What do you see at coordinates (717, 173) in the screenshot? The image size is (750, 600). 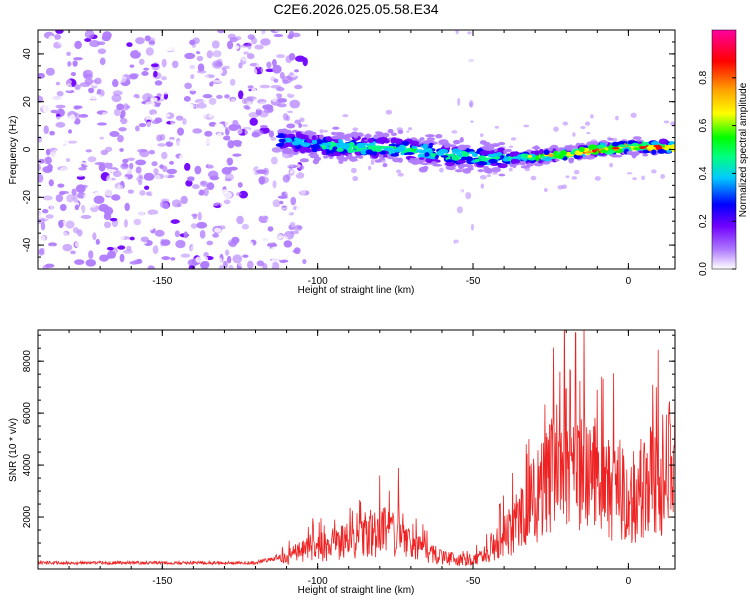 I see `colorbar-ticks: 0.0 0.2 0.4 0.6 0.8` at bounding box center [717, 173].